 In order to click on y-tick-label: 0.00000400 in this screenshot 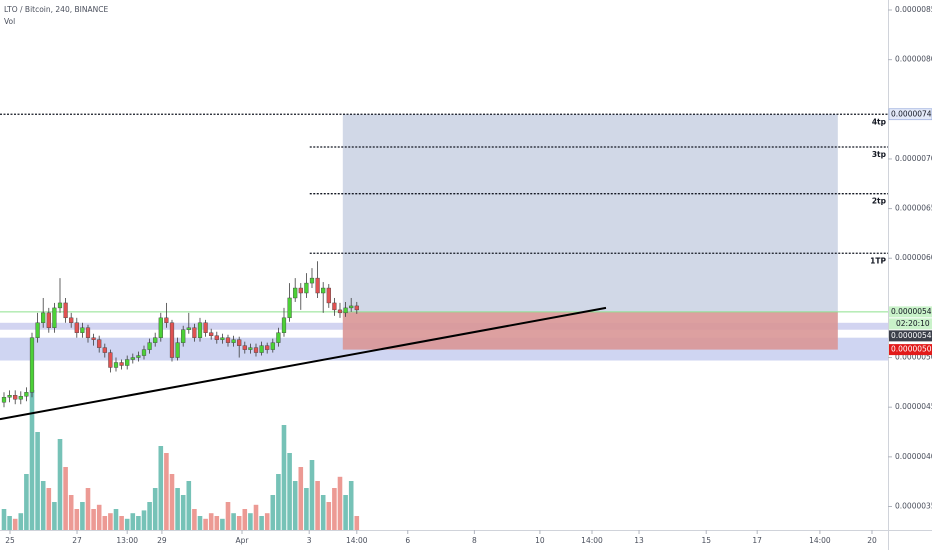, I will do `click(913, 456)`.